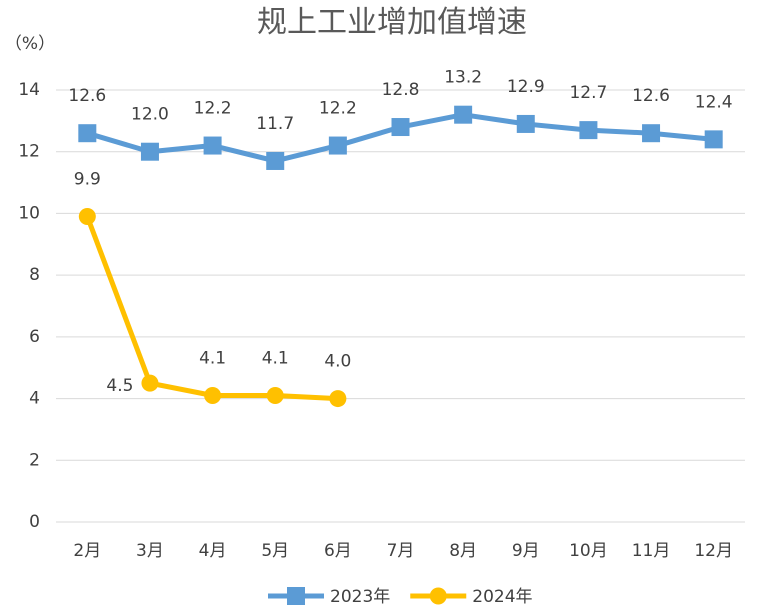  I want to click on y-axis-label: （%）, so click(30, 44).